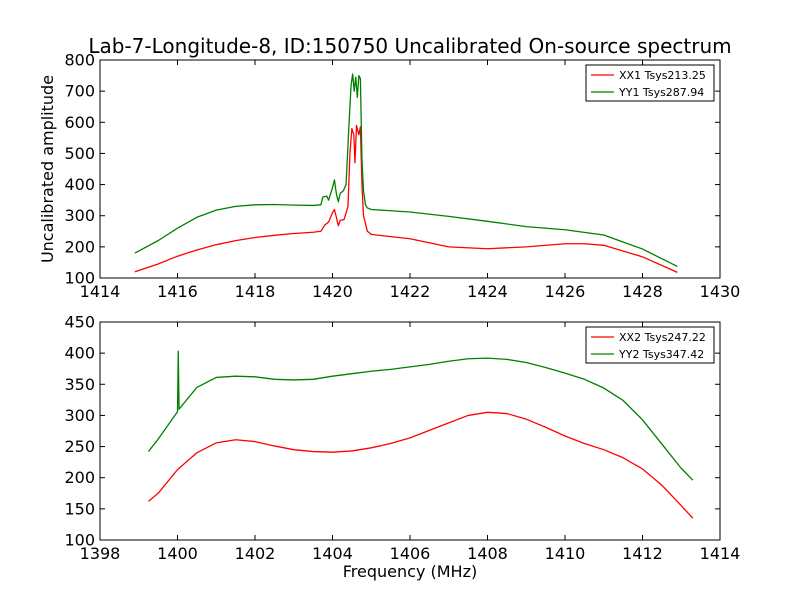 This screenshot has width=800, height=600. What do you see at coordinates (720, 291) in the screenshot?
I see `chart-1-xtick-label-8: 1430` at bounding box center [720, 291].